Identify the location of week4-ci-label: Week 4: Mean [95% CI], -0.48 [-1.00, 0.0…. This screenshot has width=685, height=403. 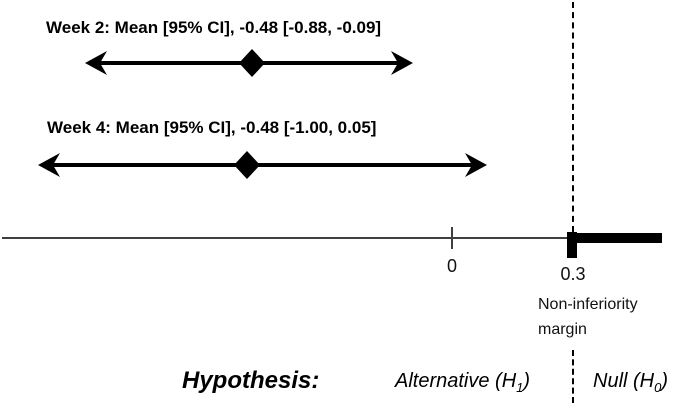
(212, 127).